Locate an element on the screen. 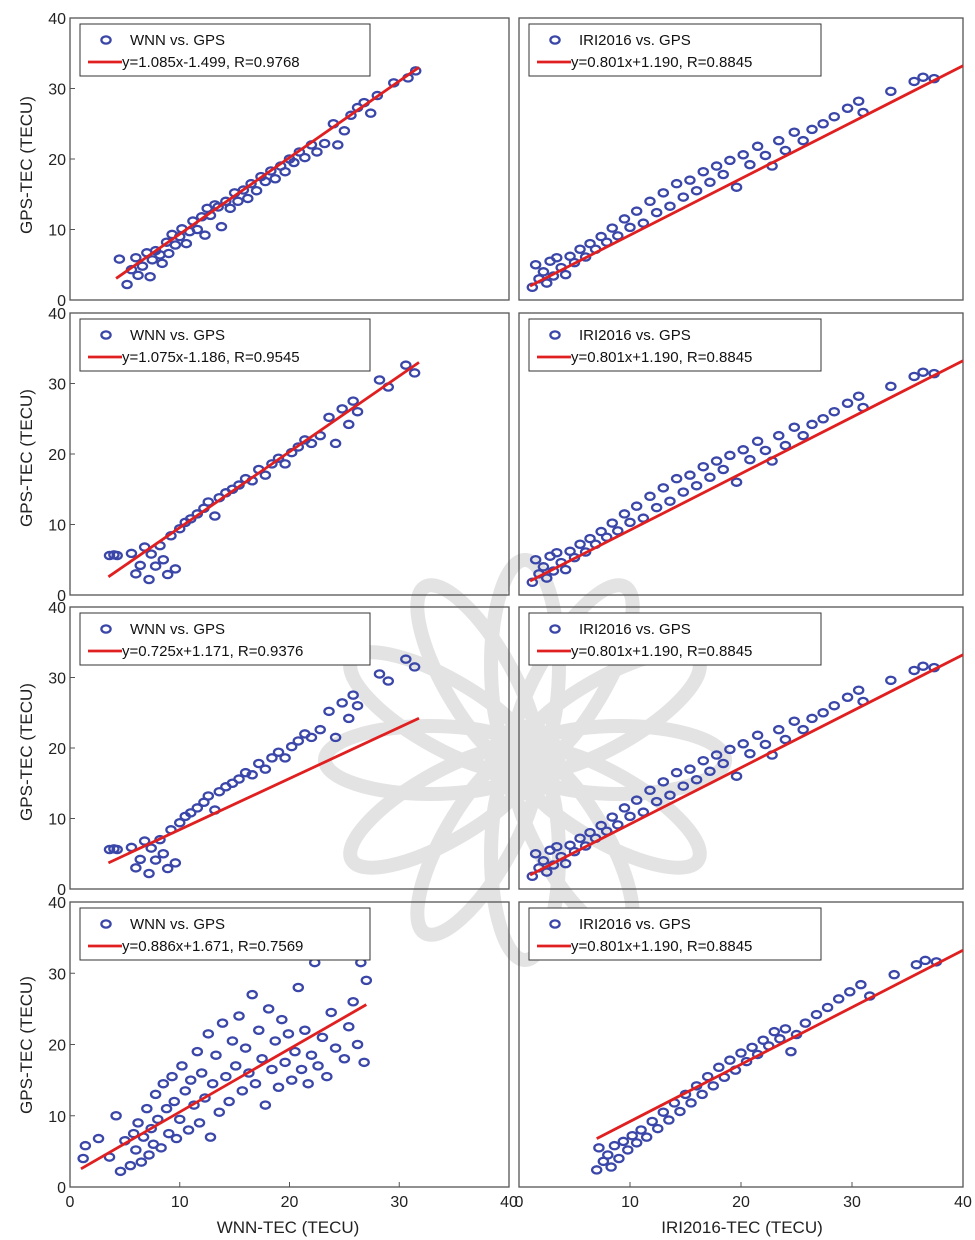  y-tick-label: 10 is located at coordinates (57, 1117).